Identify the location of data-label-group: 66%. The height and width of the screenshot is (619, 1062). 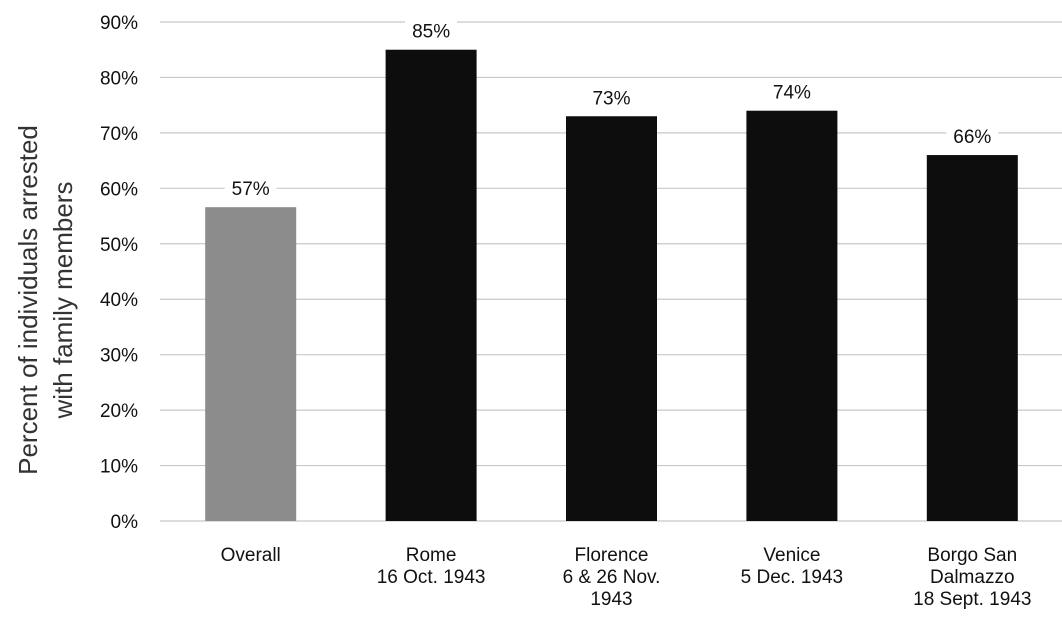
(972, 137).